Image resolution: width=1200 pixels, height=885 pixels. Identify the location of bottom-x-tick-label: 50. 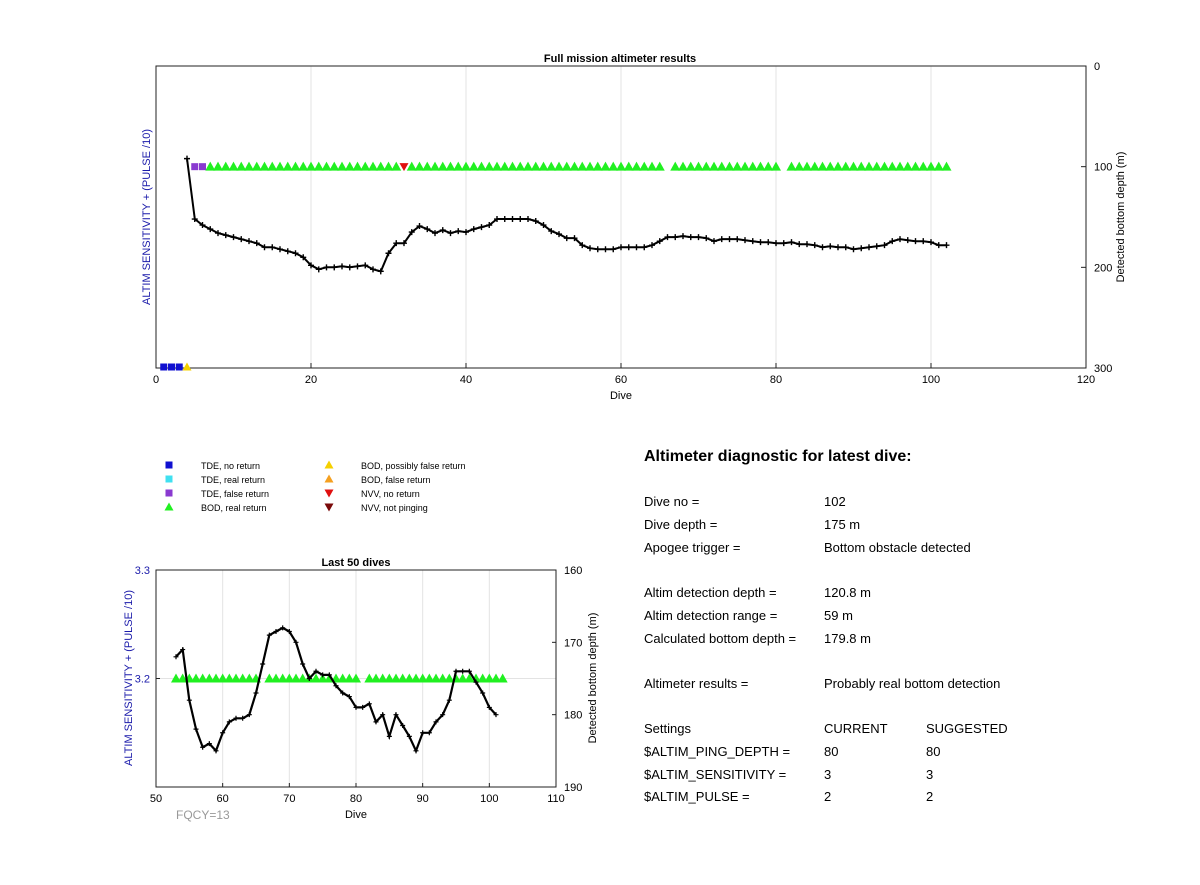
(156, 799).